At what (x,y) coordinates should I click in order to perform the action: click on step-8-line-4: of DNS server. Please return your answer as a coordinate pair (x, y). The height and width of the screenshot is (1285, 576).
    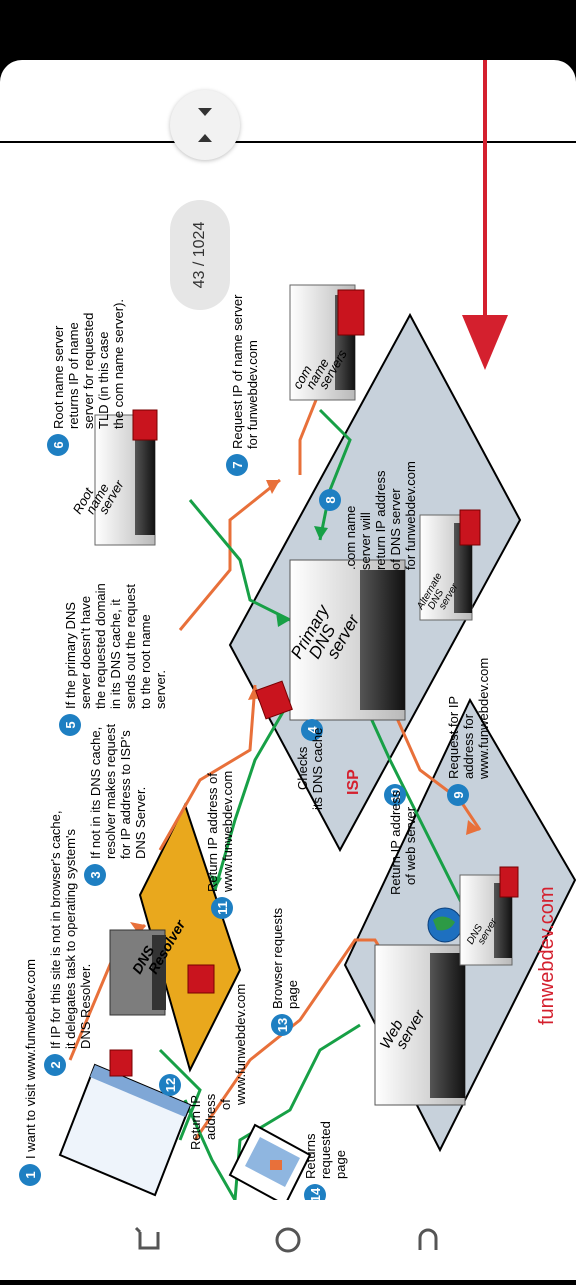
    Looking at the image, I should click on (395, 529).